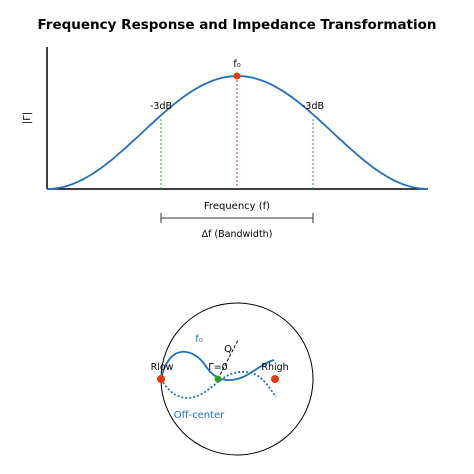  Describe the element at coordinates (161, 106) in the screenshot. I see `left-3db-label: -3dB` at that location.